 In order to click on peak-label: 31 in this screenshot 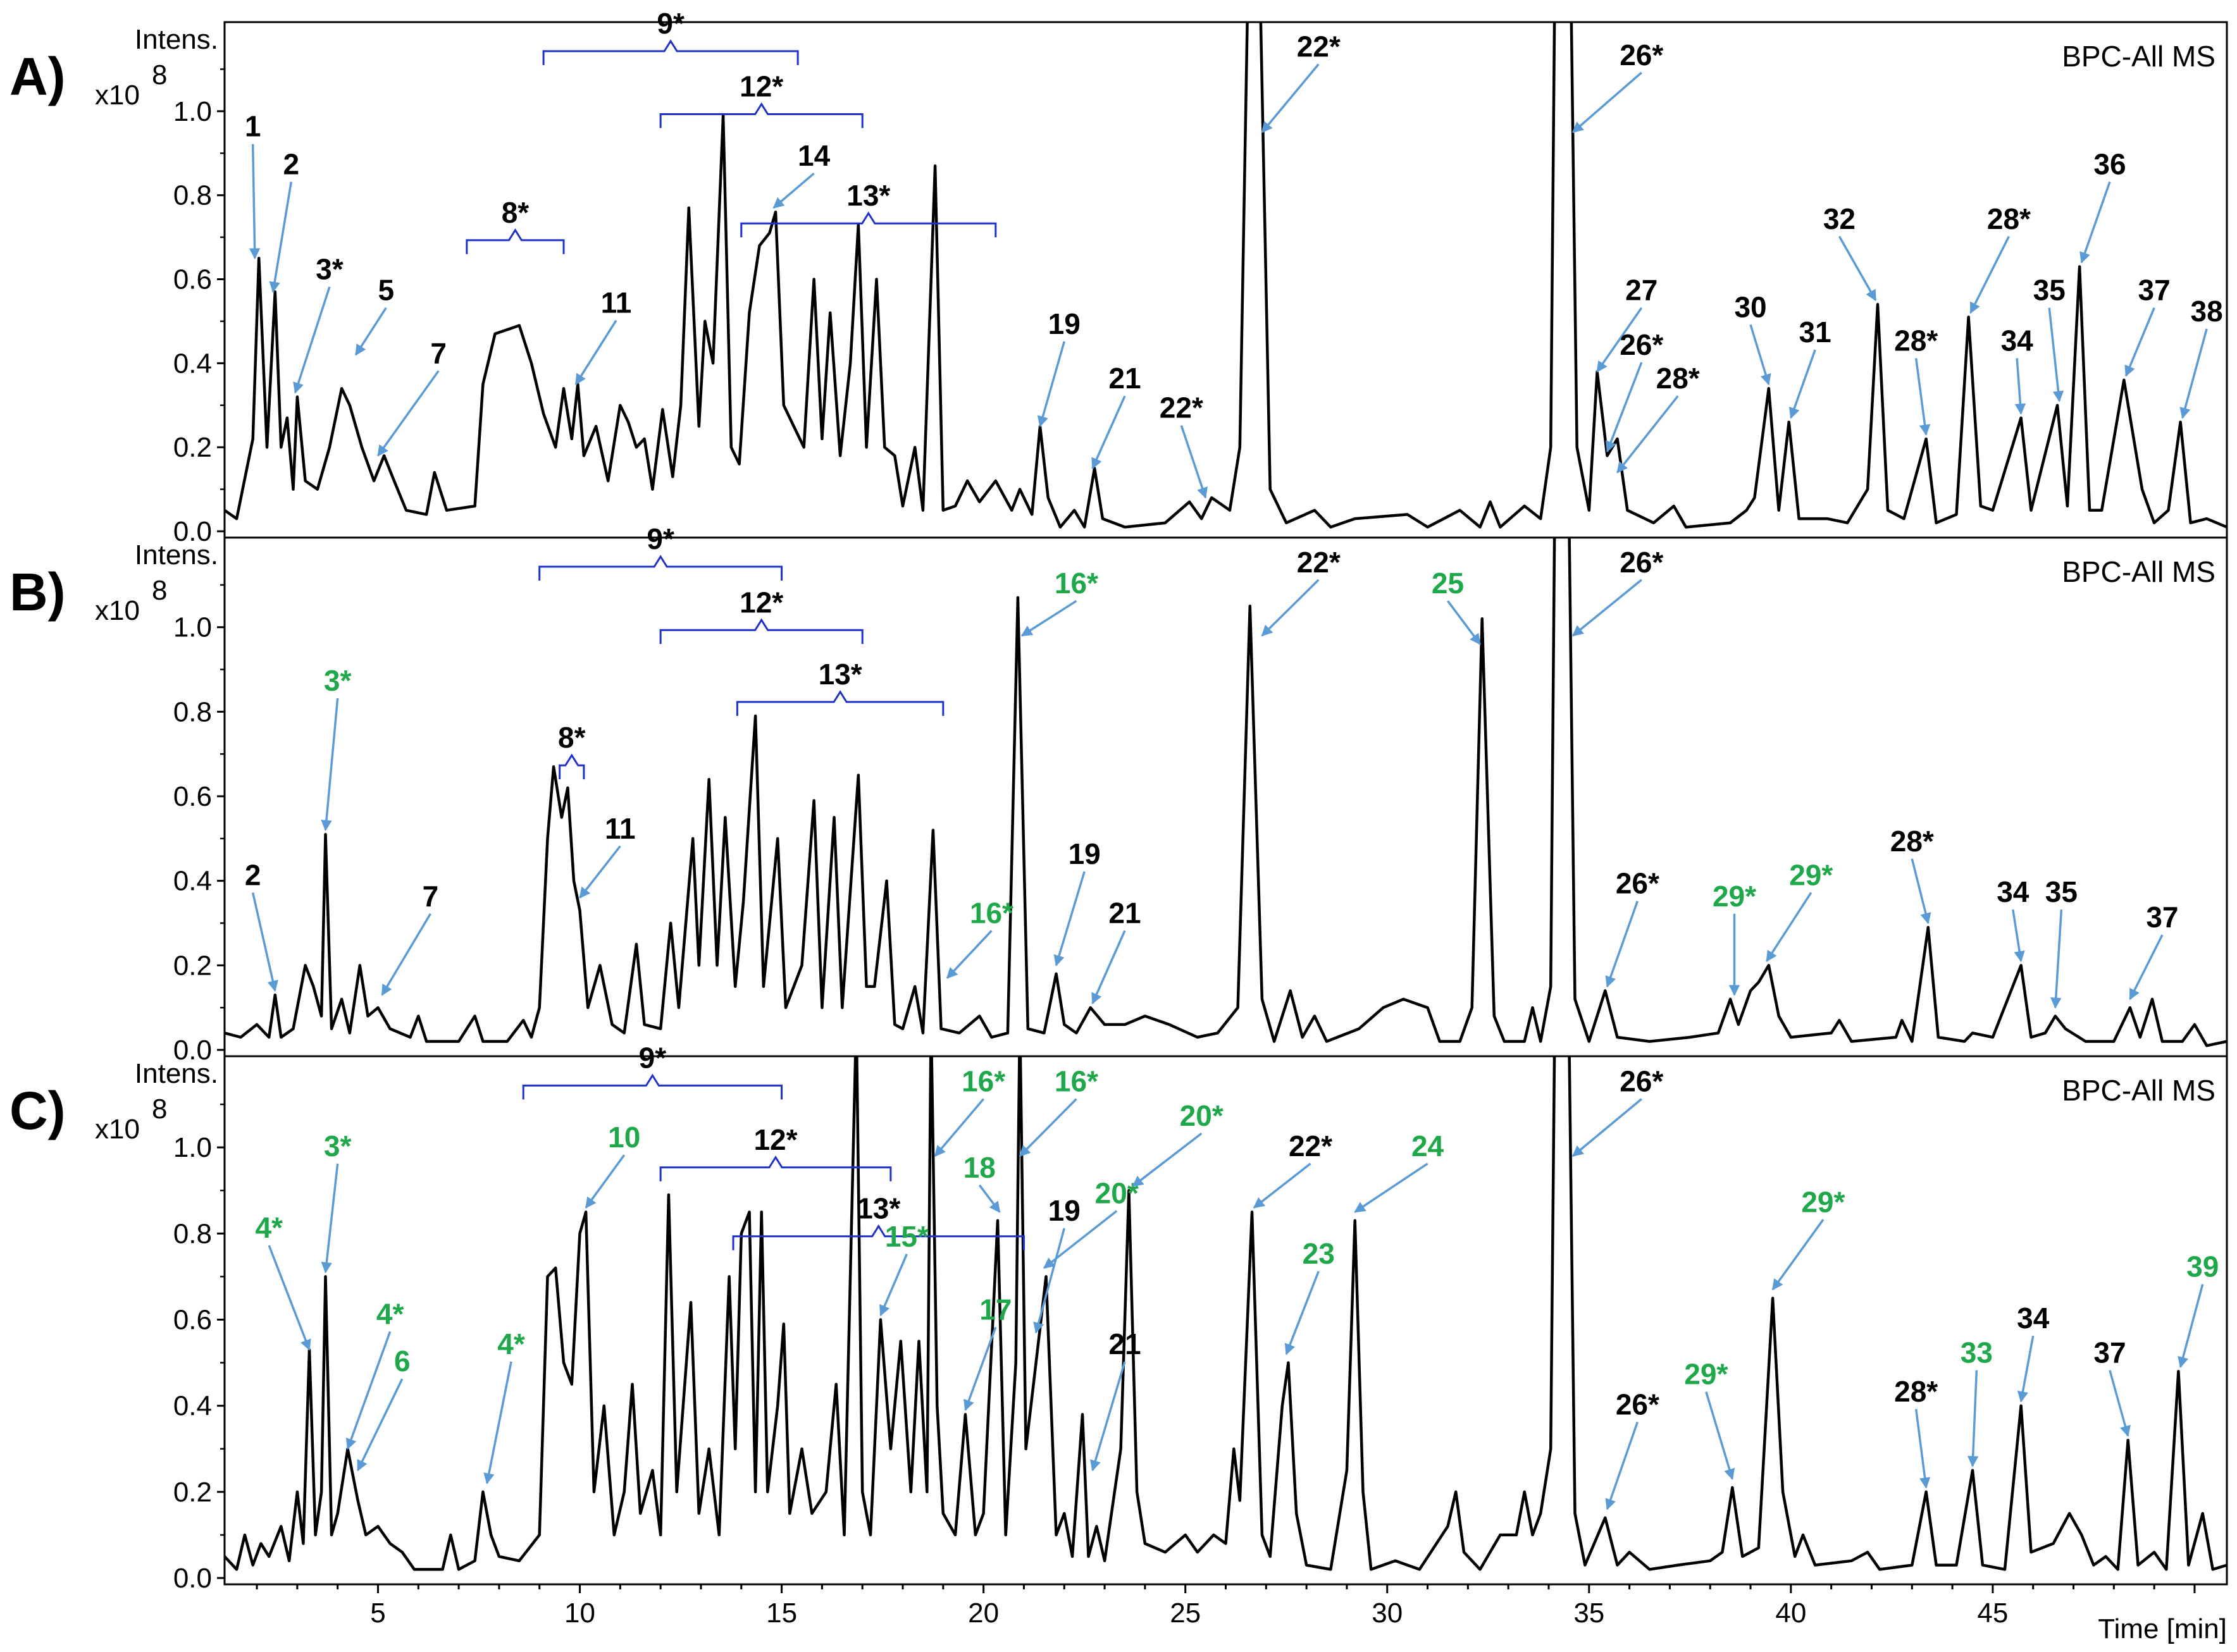, I will do `click(1815, 332)`.